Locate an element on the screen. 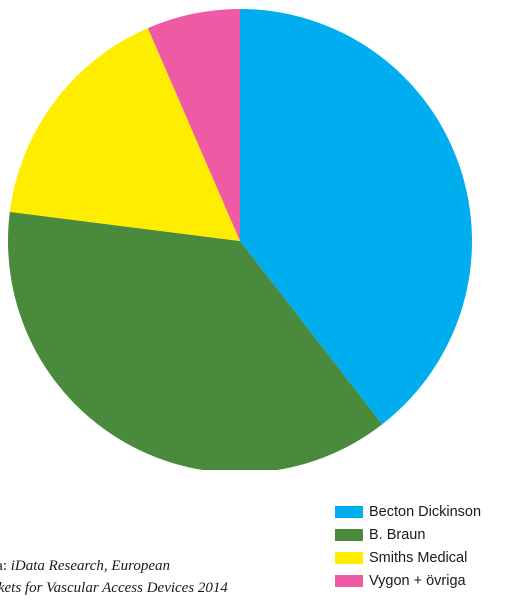 This screenshot has width=512, height=603. legend-item: B. Braun is located at coordinates (423, 534).